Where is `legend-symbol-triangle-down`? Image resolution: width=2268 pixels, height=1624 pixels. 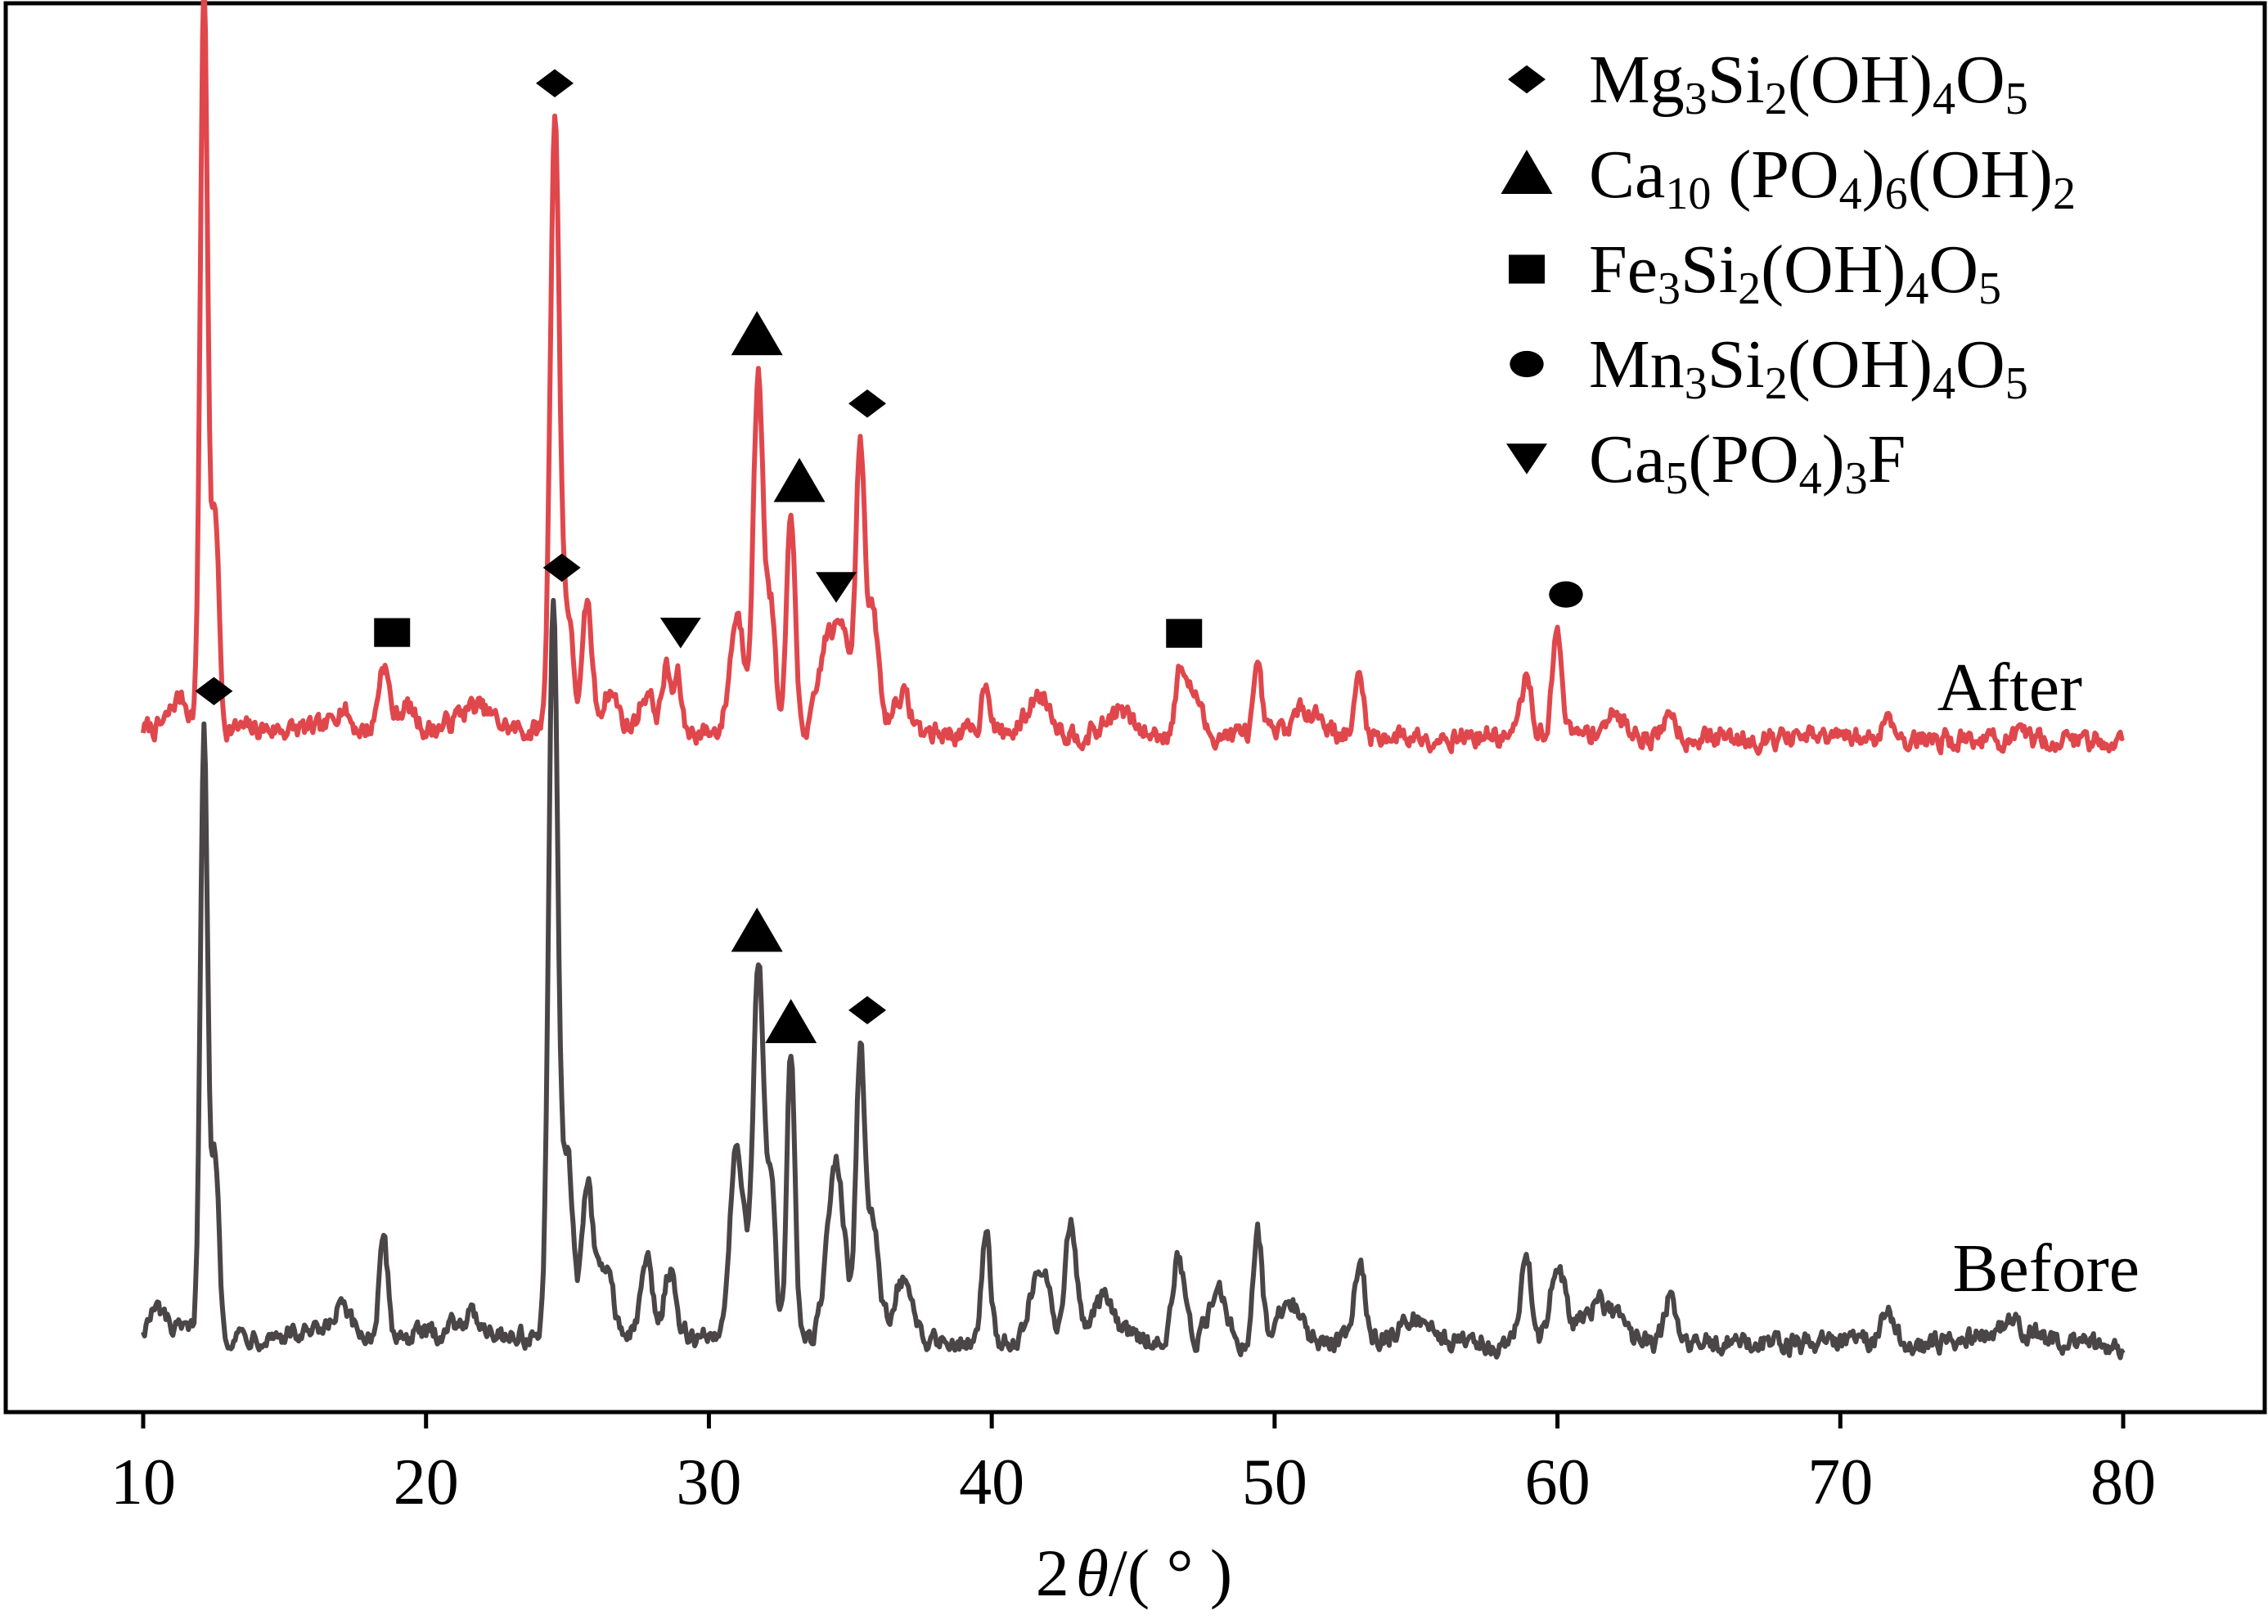 legend-symbol-triangle-down is located at coordinates (1527, 459).